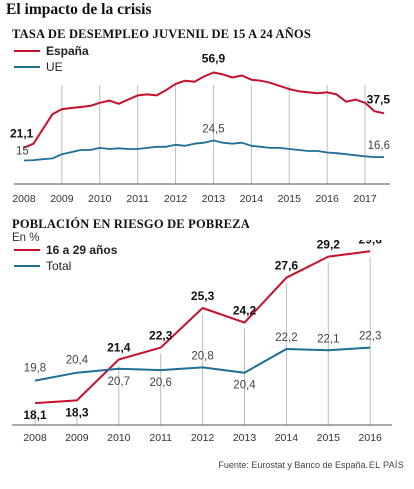 This screenshot has width=414, height=489. I want to click on data-label-youth: 27,6, so click(287, 266).